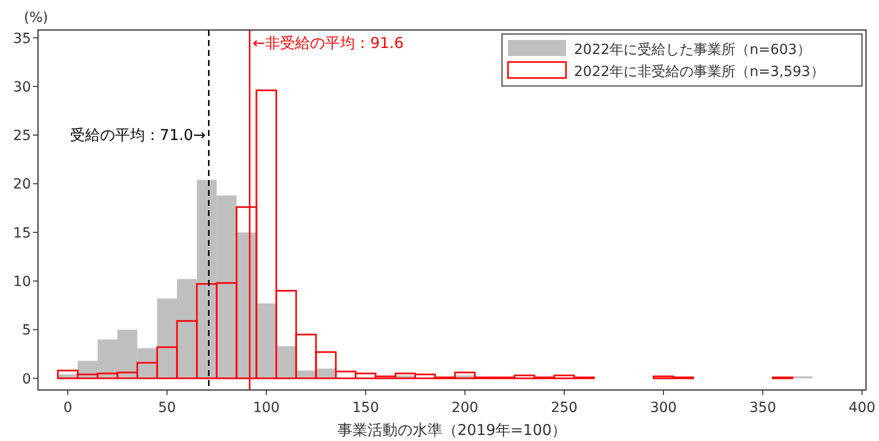 The height and width of the screenshot is (441, 879). I want to click on y-tick-label: 10, so click(22, 282).